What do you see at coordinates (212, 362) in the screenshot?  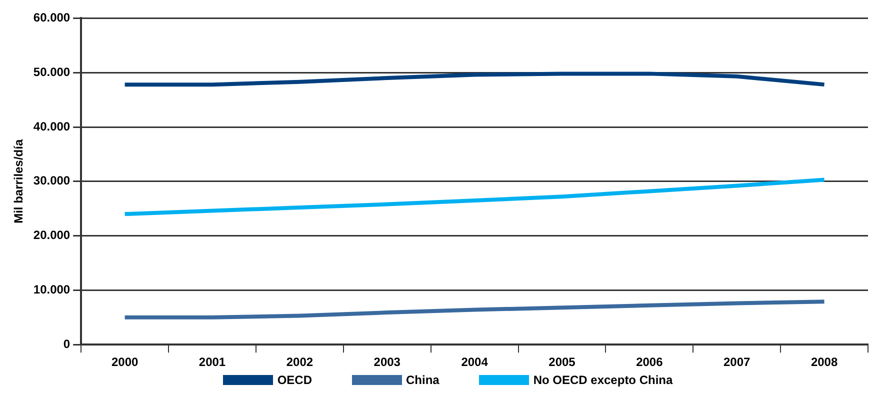 I see `x-tick-label: 2001` at bounding box center [212, 362].